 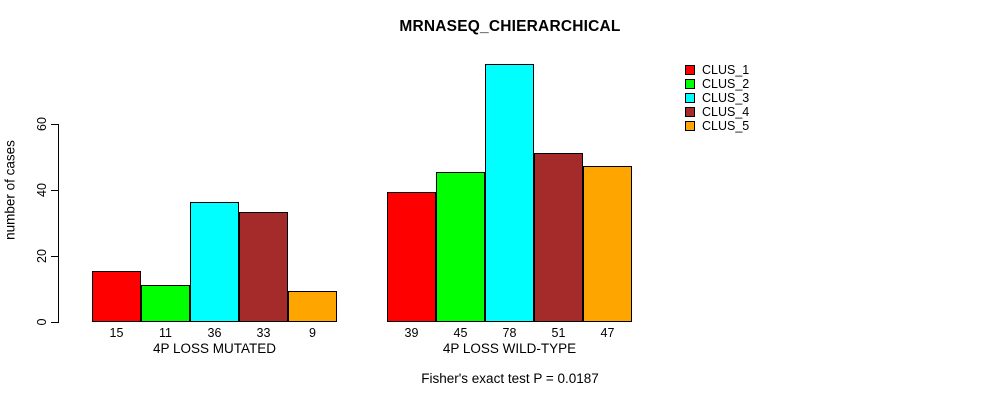 What do you see at coordinates (726, 112) in the screenshot?
I see `legend-label: CLUS_4` at bounding box center [726, 112].